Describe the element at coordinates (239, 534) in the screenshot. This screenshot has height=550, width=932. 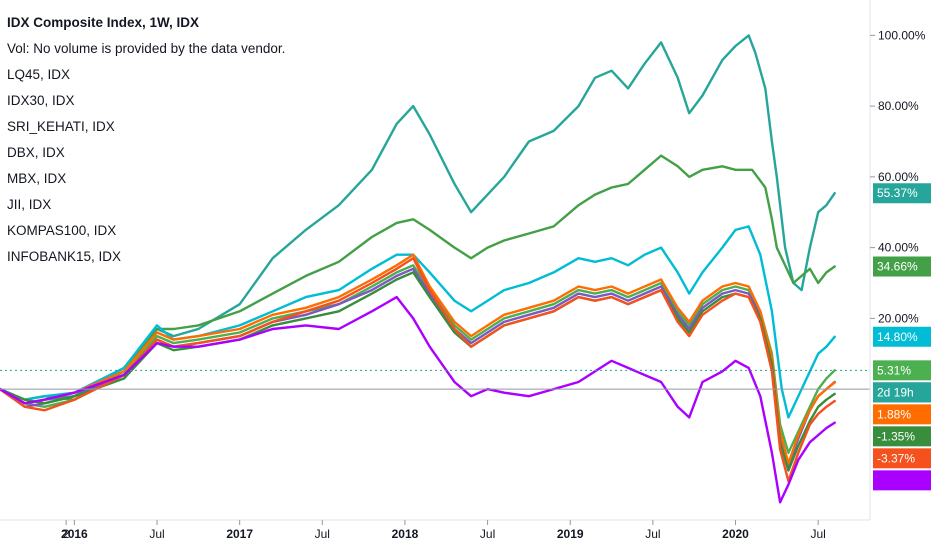
I see `x-tick-label: 2017` at that location.